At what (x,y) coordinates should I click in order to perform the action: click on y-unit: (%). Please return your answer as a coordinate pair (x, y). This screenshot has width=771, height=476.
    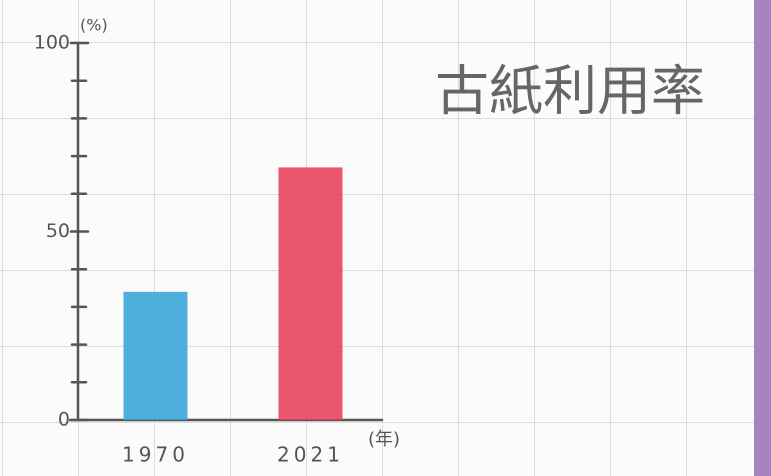
    Looking at the image, I should click on (94, 25).